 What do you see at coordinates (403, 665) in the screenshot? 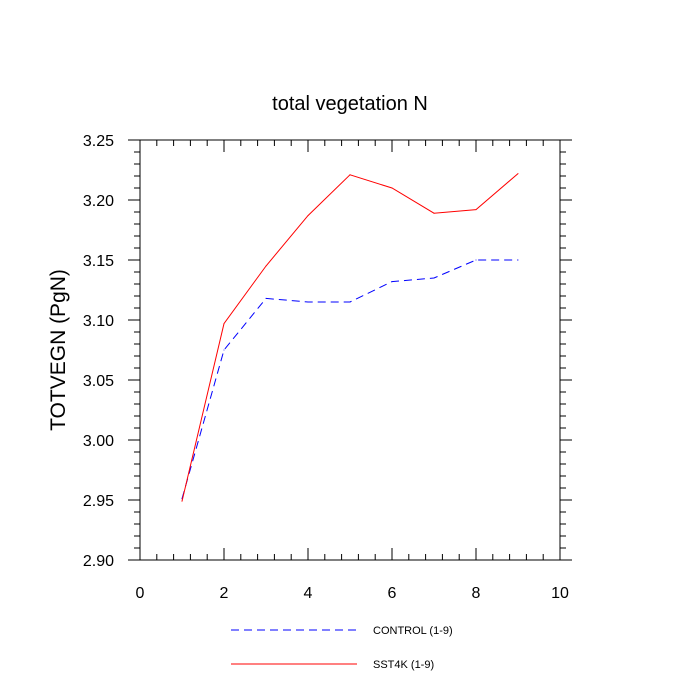
I see `legend-label-sst4k-1-9: SST4K (1-9)` at bounding box center [403, 665].